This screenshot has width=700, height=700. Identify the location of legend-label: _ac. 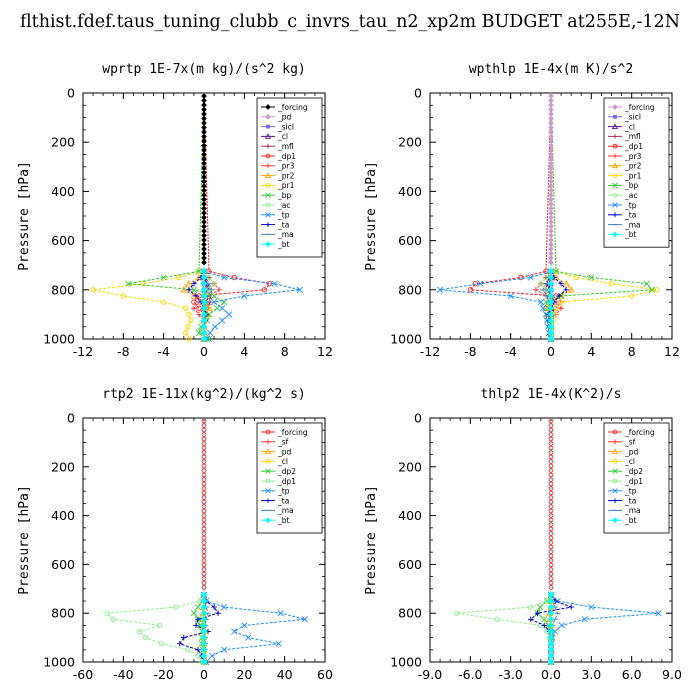
(283, 205).